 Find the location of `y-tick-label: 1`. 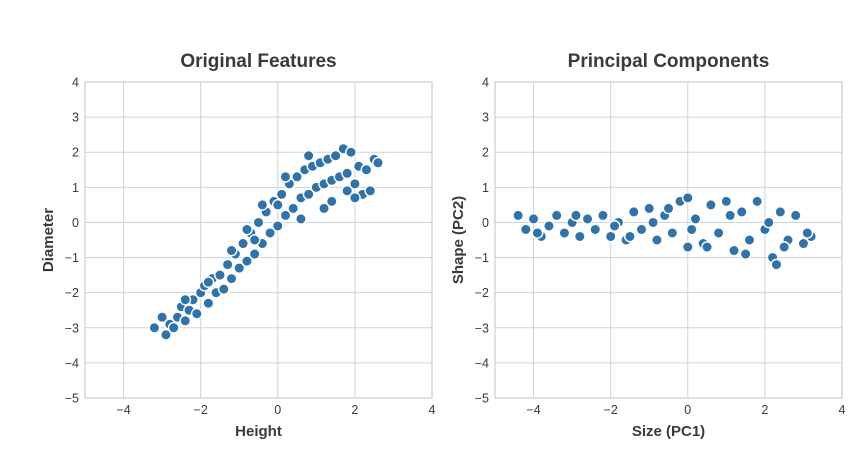

y-tick-label: 1 is located at coordinates (75, 188).